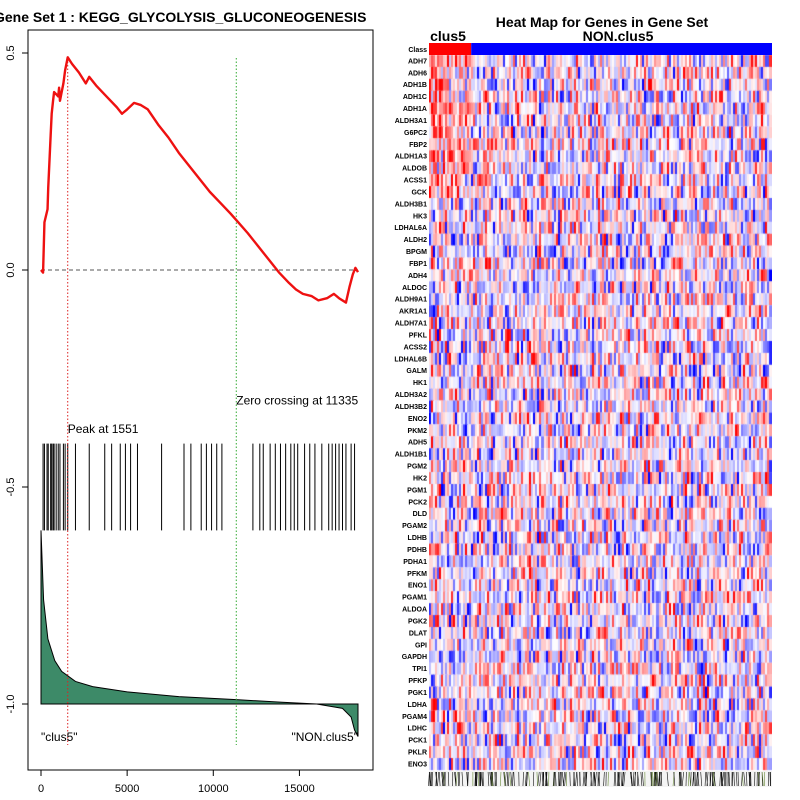 The height and width of the screenshot is (800, 800). Describe the element at coordinates (418, 264) in the screenshot. I see `gene-label: FBP1` at that location.